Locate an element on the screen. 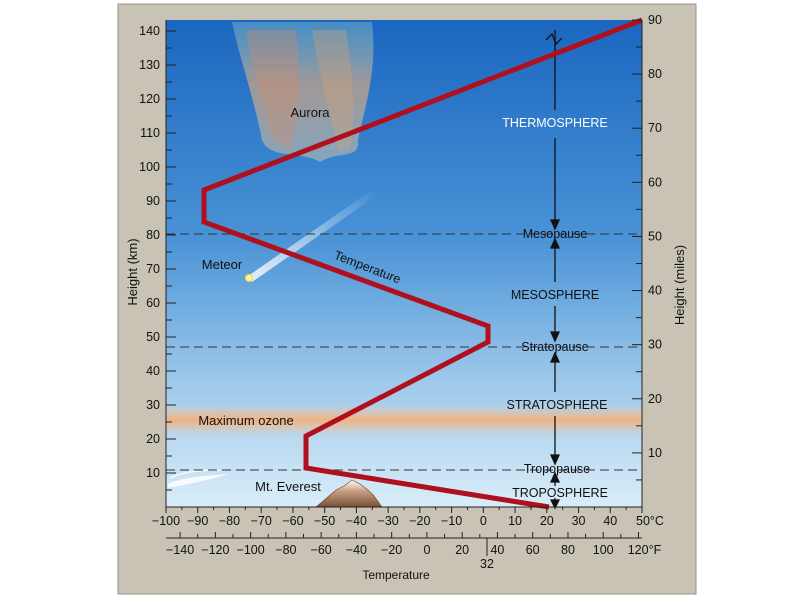 Image resolution: width=800 pixels, height=605 pixels. celsius-tick-label: −20 is located at coordinates (419, 521).